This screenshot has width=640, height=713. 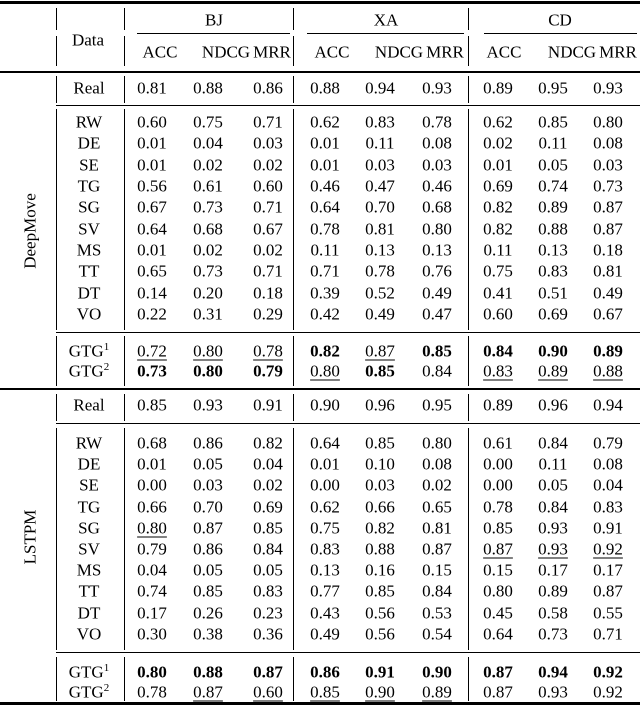 I want to click on row-label-superscript: 2, so click(x=106, y=366).